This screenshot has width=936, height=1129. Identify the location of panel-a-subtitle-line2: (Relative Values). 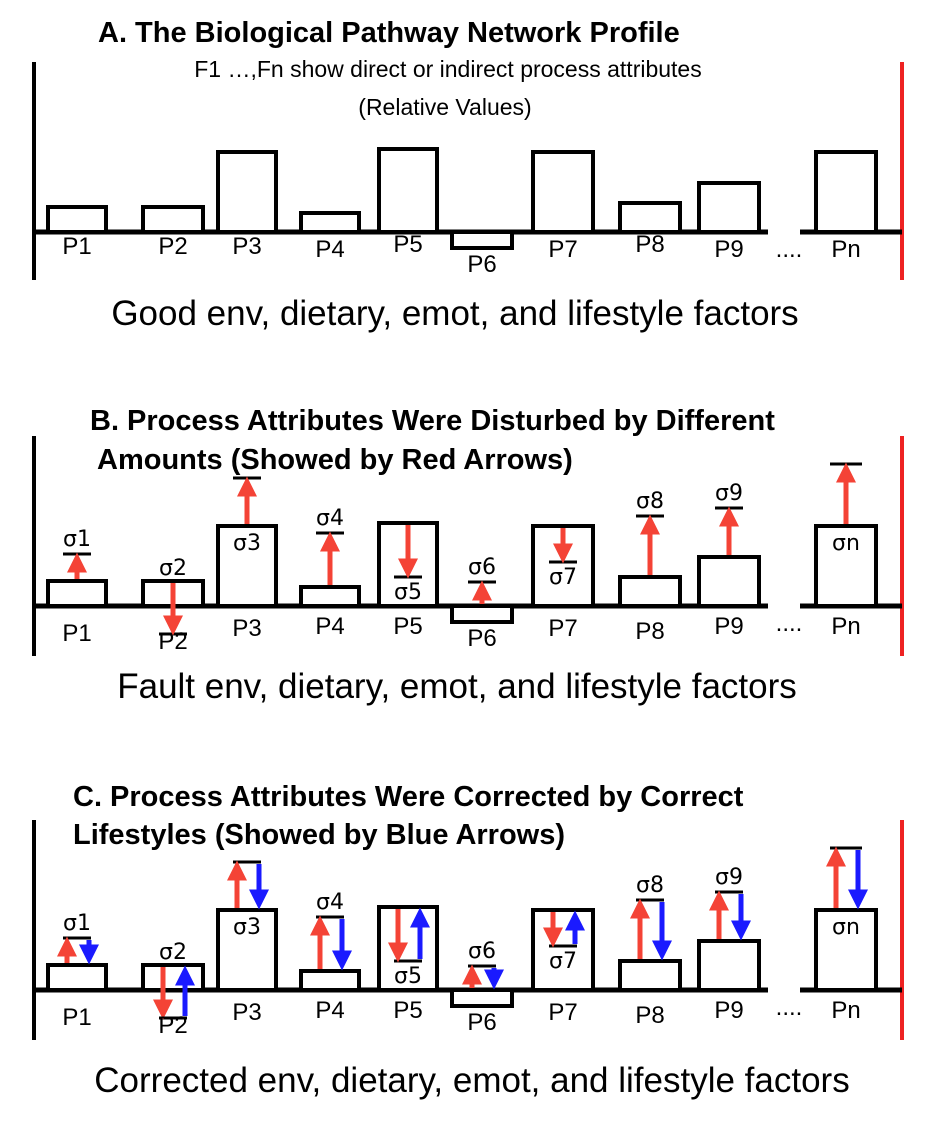
(444, 107).